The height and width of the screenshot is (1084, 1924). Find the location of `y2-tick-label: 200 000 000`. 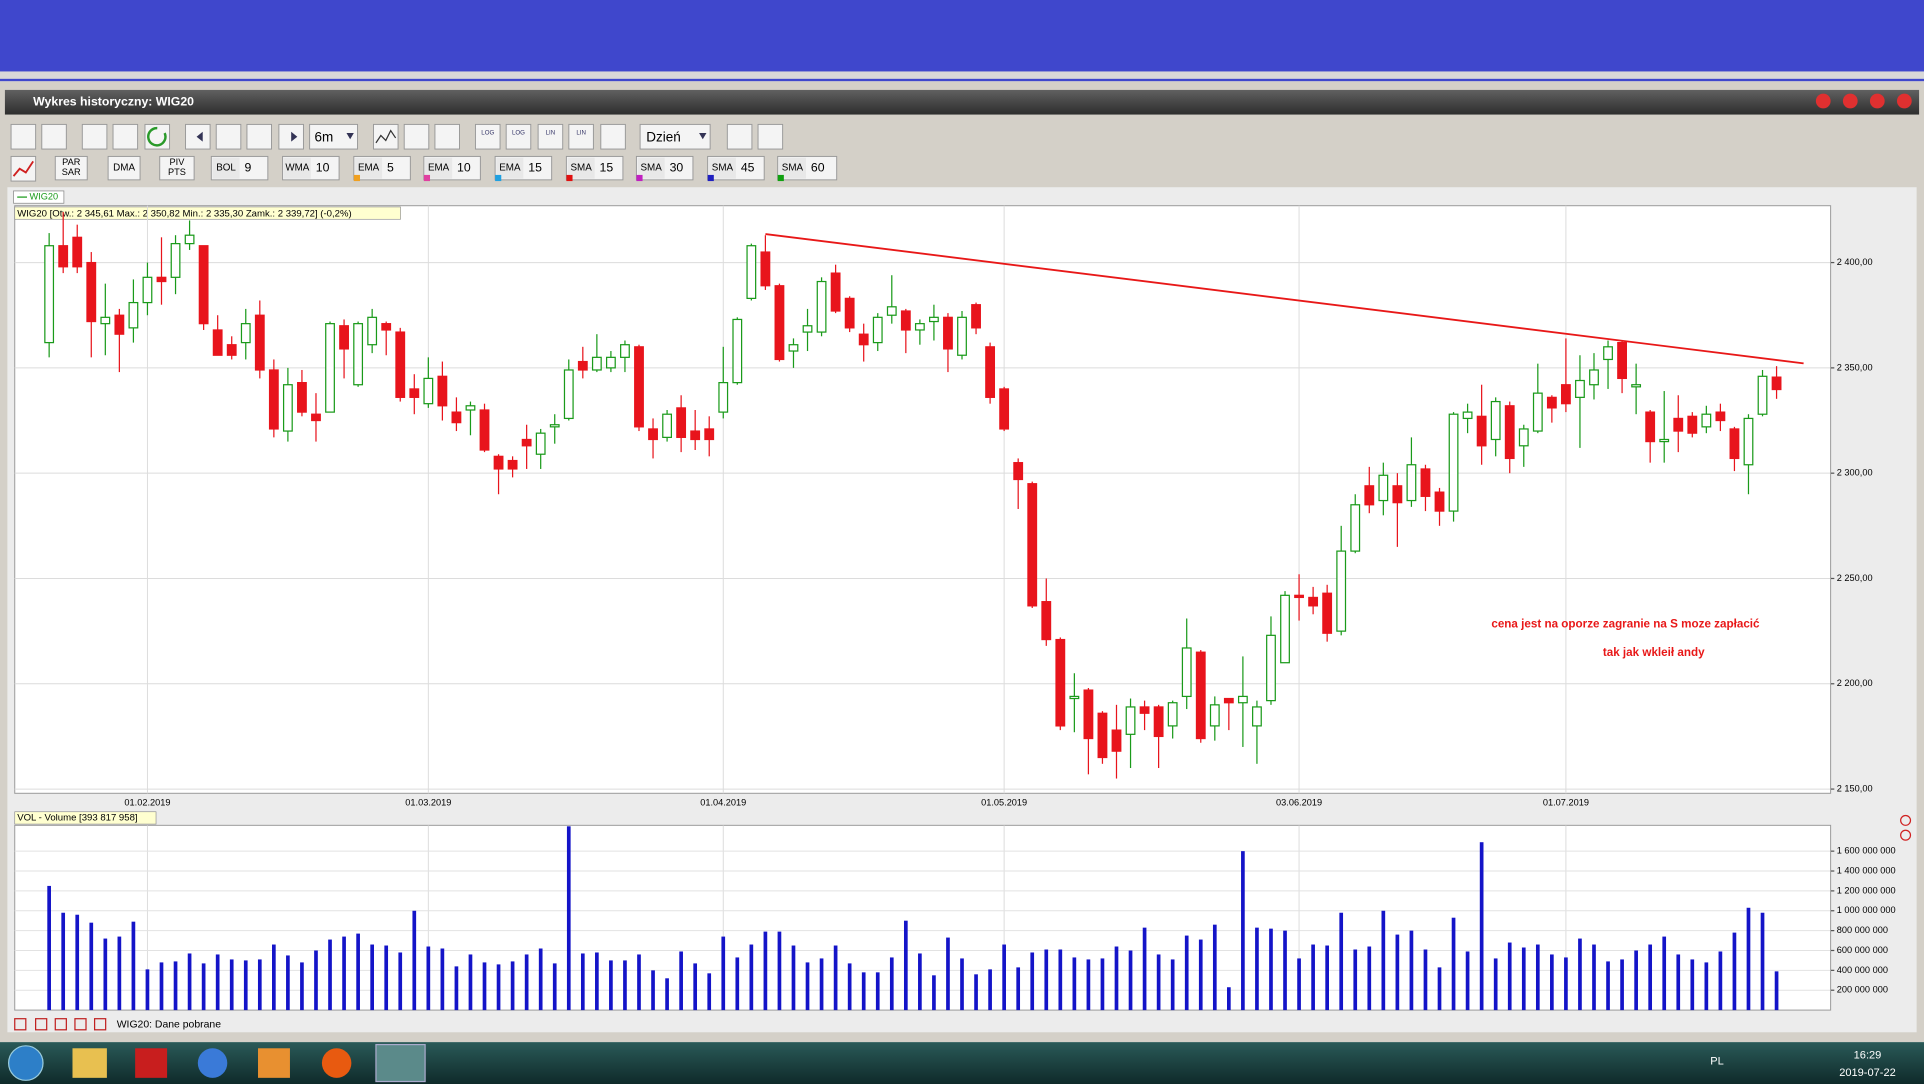

y2-tick-label: 200 000 000 is located at coordinates (1862, 990).